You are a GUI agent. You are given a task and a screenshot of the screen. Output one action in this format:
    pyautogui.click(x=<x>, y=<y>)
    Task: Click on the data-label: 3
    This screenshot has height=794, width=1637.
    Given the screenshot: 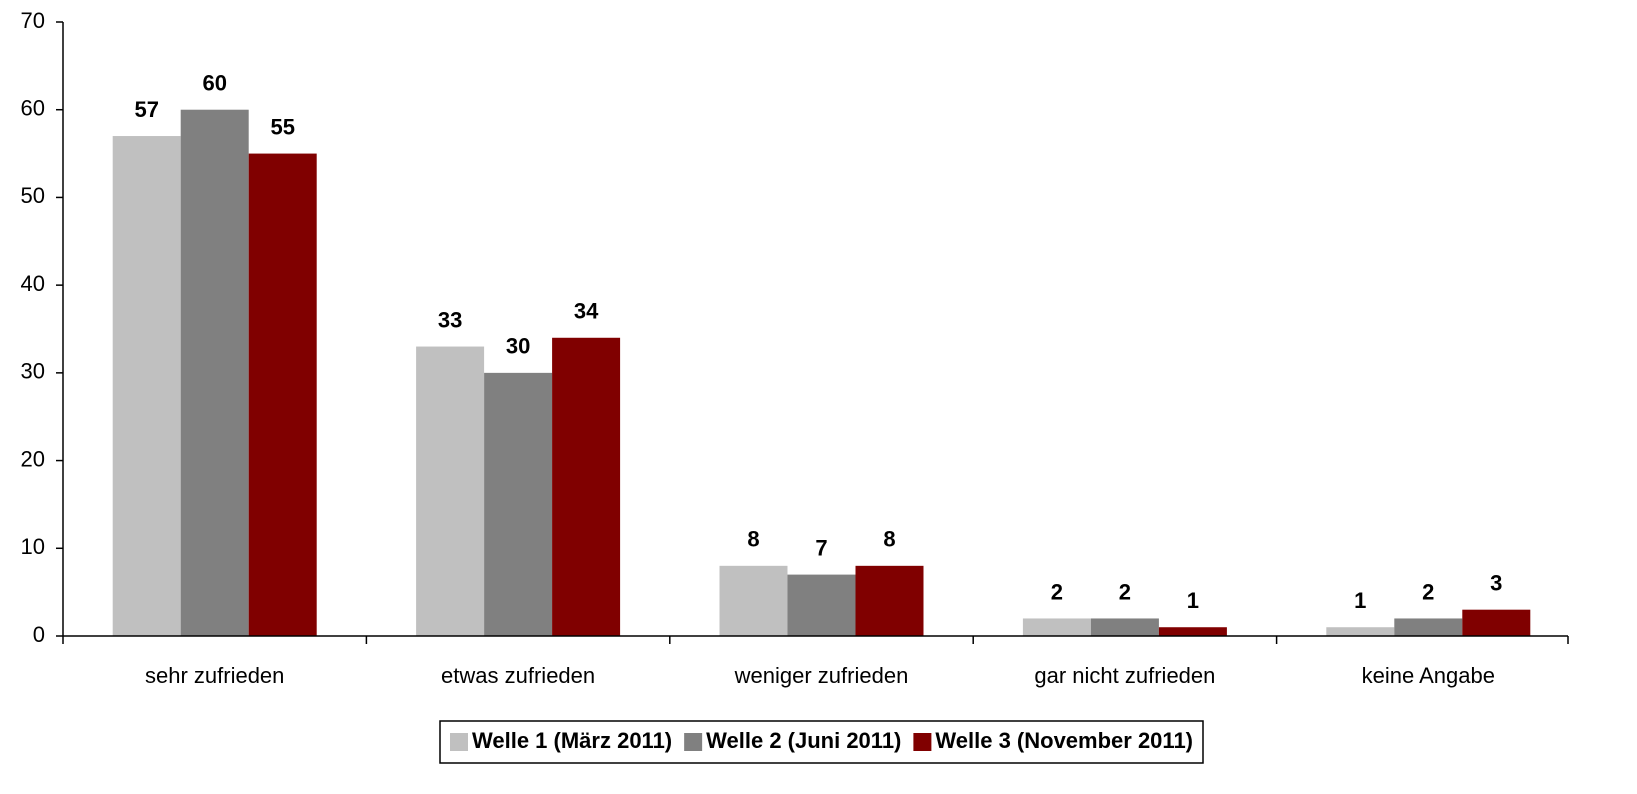 What is the action you would take?
    pyautogui.click(x=1496, y=582)
    